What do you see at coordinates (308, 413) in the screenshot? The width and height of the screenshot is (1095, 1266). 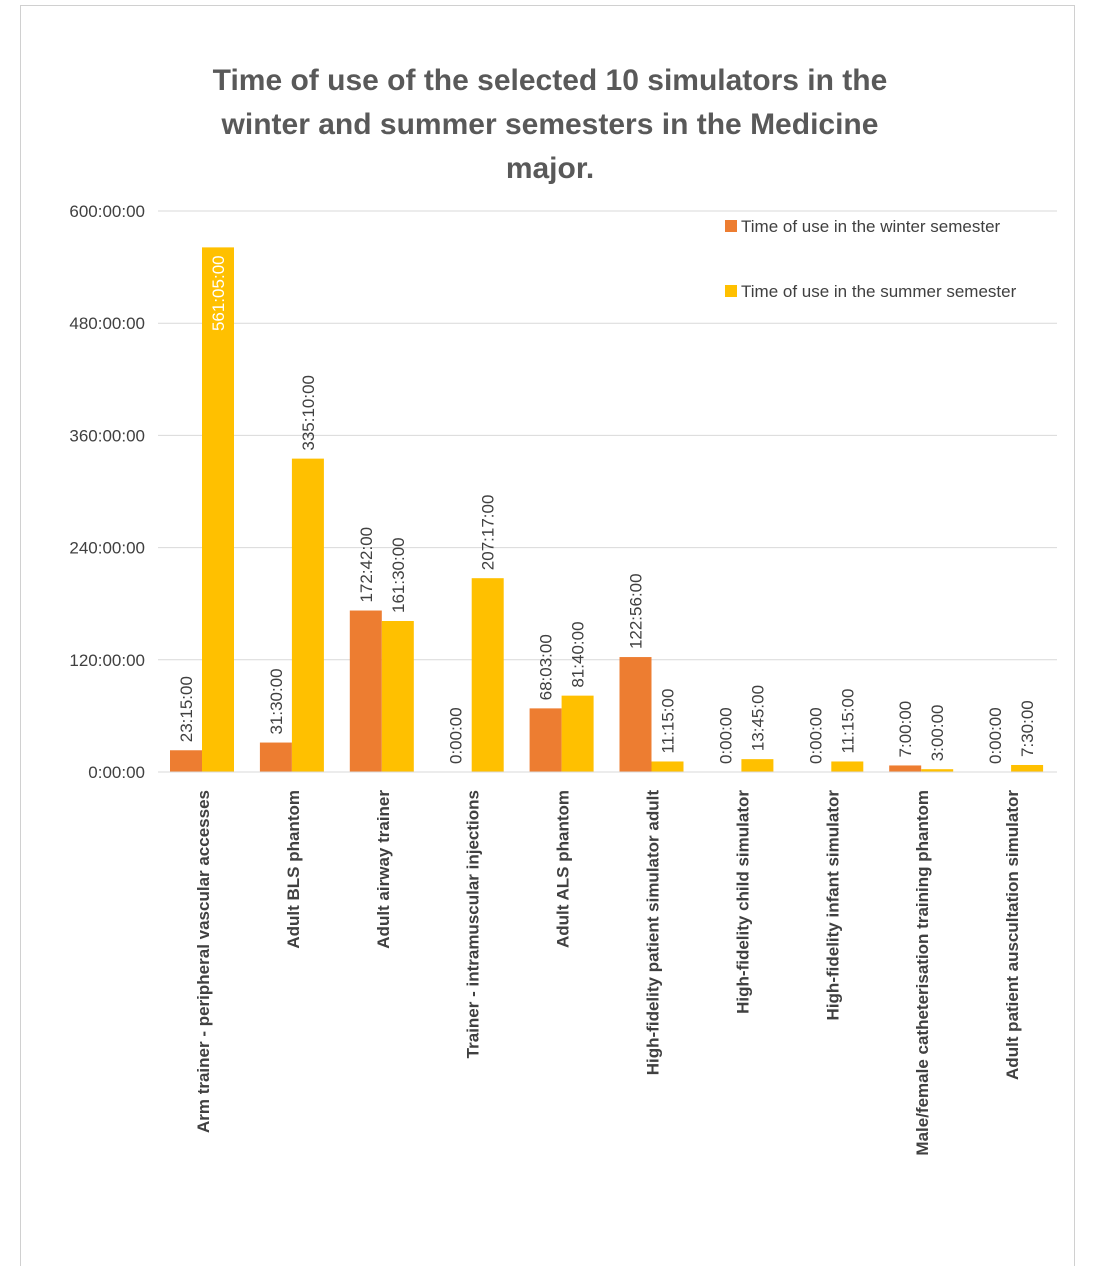 I see `value-label: 335:10:00` at bounding box center [308, 413].